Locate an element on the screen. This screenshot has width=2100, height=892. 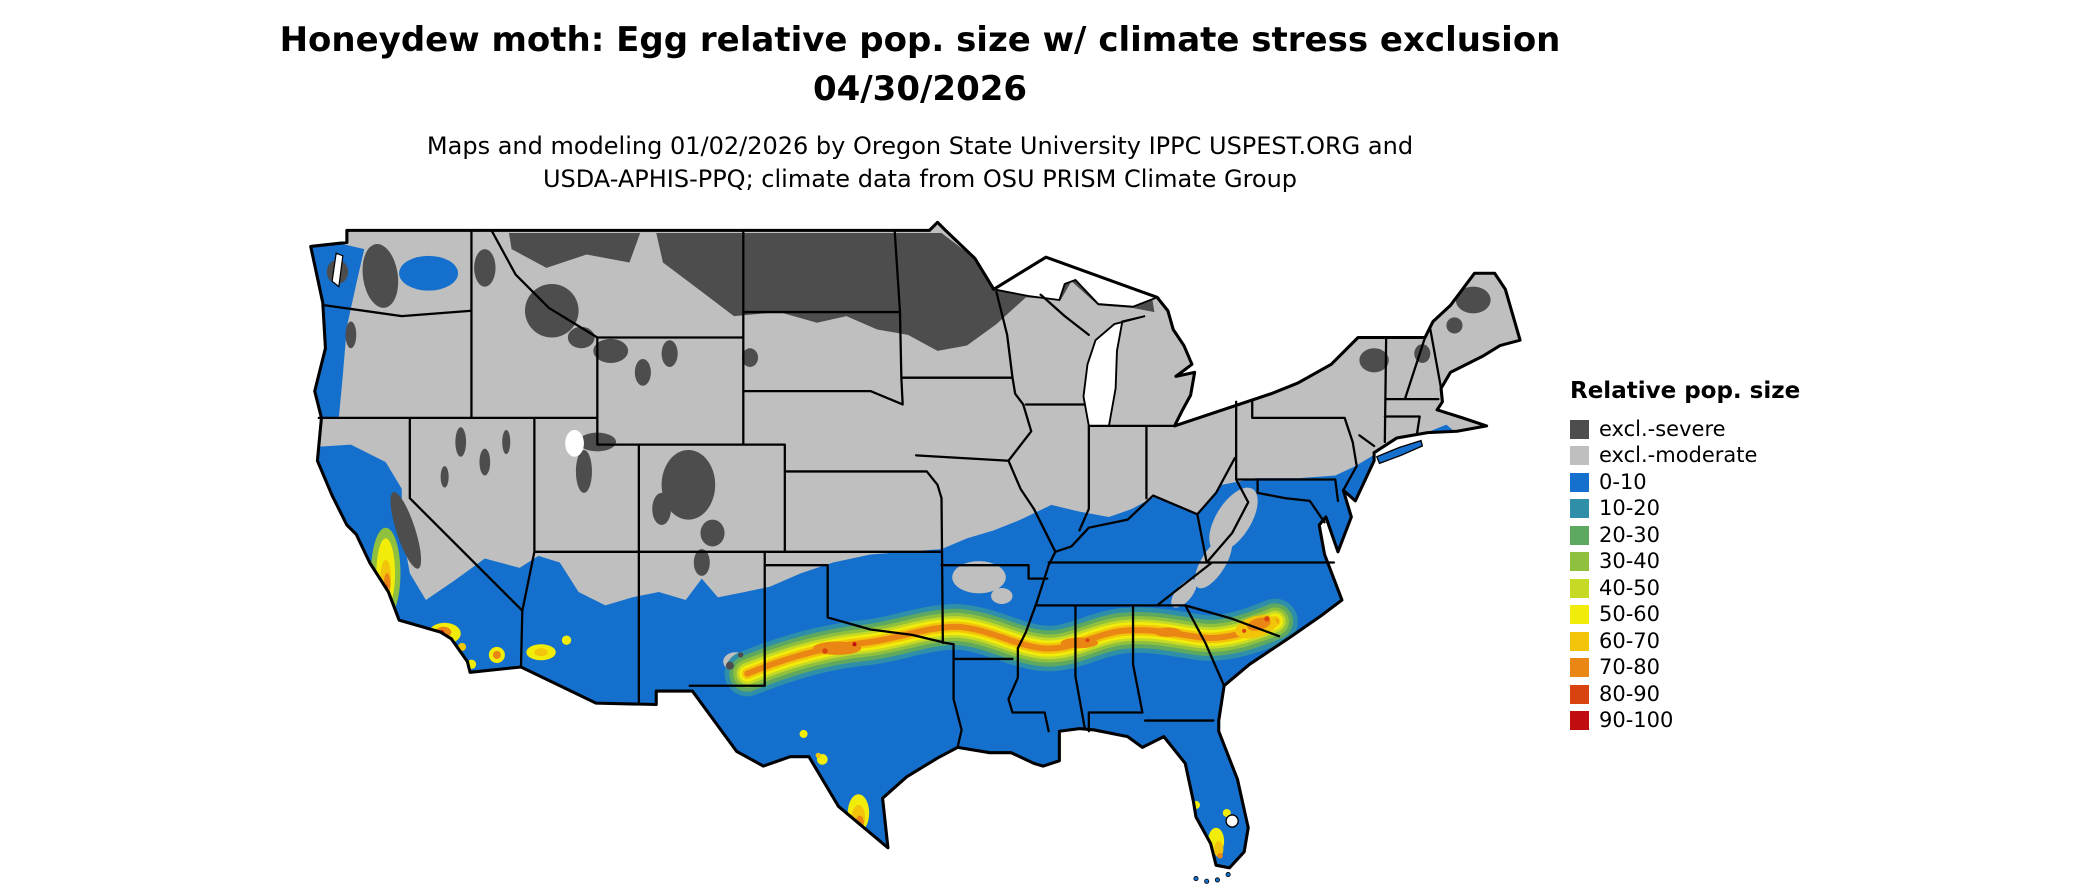
legend-title: Relative pop. size is located at coordinates (1685, 391).